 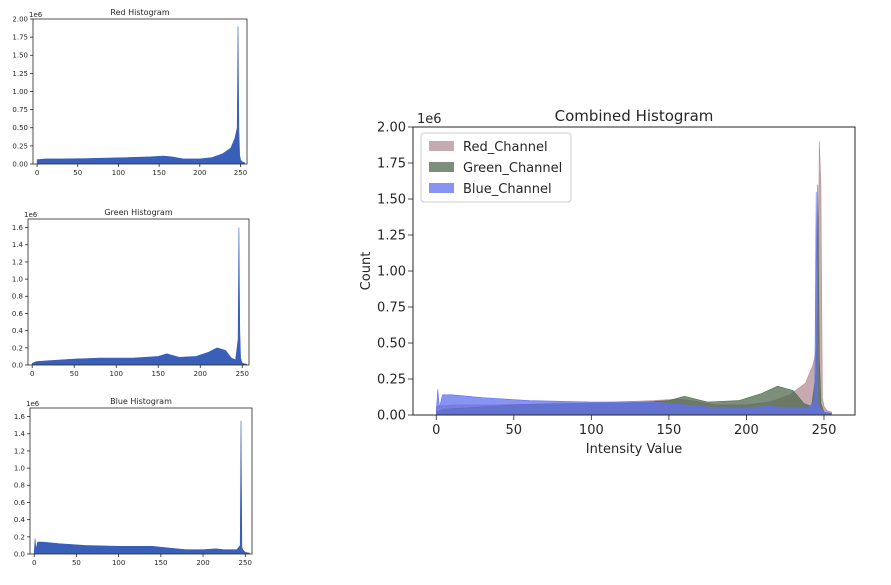 I want to click on combined-xtick-label: 150, so click(x=668, y=430).